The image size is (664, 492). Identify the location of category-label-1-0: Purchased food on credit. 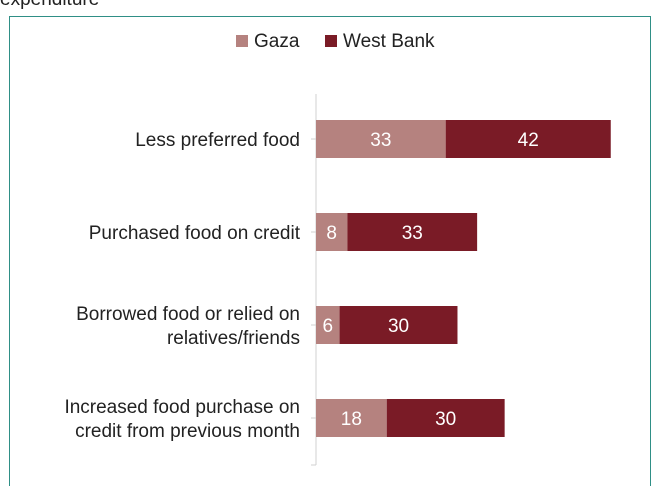
(195, 233).